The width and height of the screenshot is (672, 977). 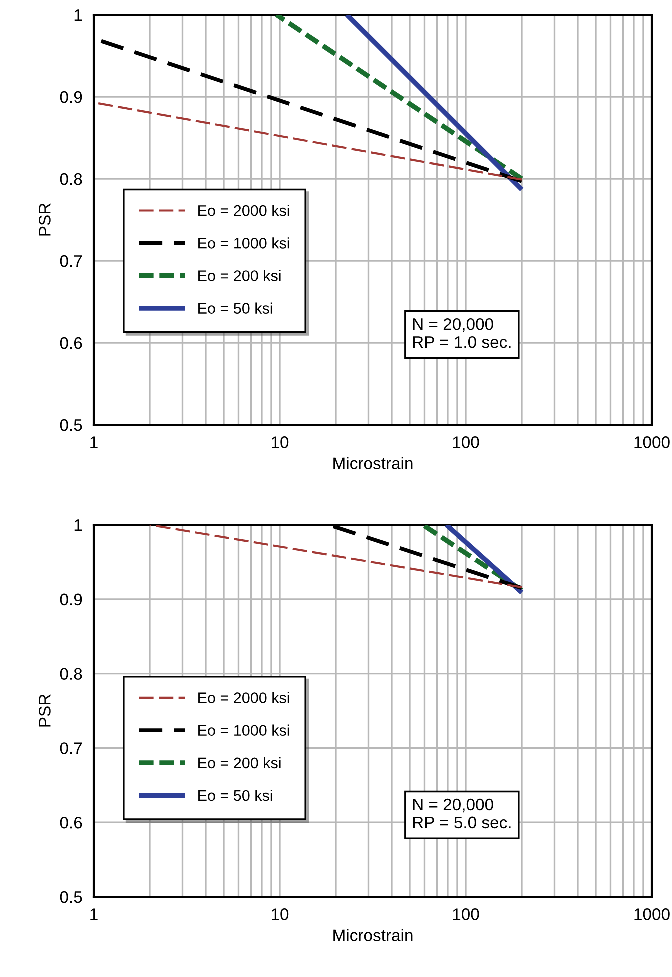 I want to click on annotation: N = 20,000 RP = 5.0 sec., so click(x=462, y=813).